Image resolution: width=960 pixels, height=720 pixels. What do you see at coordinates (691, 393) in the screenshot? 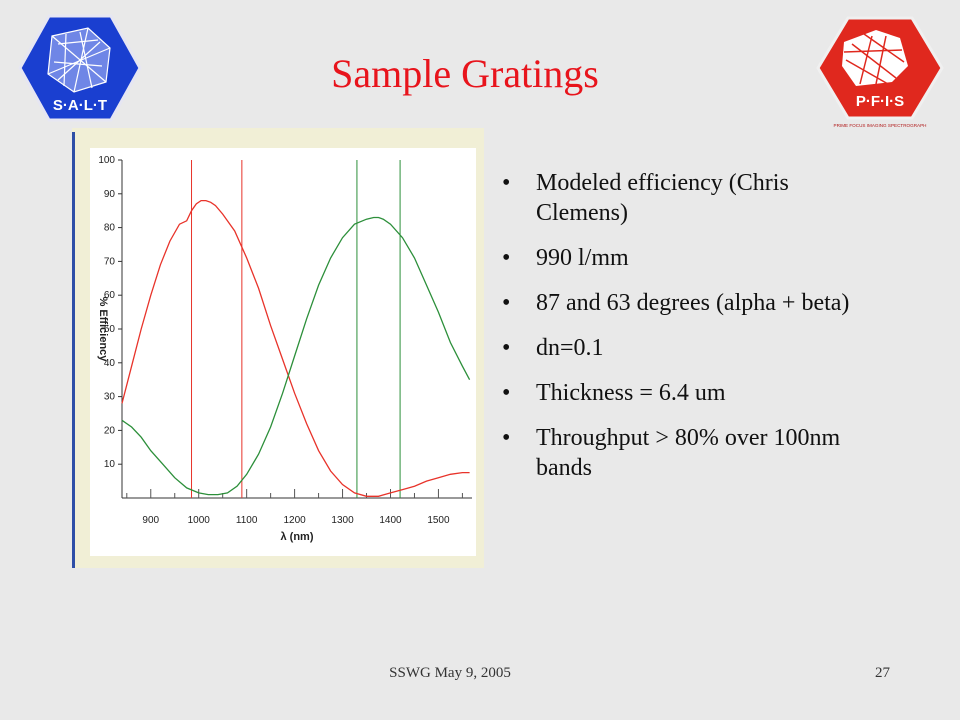
I see `bullet-item: Thickness = 6.4 um` at bounding box center [691, 393].